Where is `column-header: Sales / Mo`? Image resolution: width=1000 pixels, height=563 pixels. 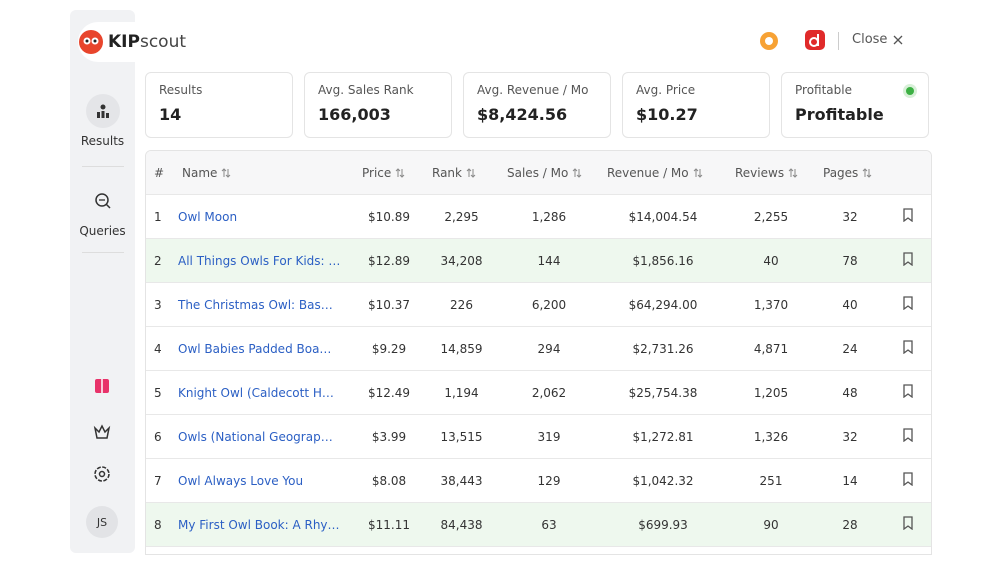 column-header: Sales / Mo is located at coordinates (549, 173).